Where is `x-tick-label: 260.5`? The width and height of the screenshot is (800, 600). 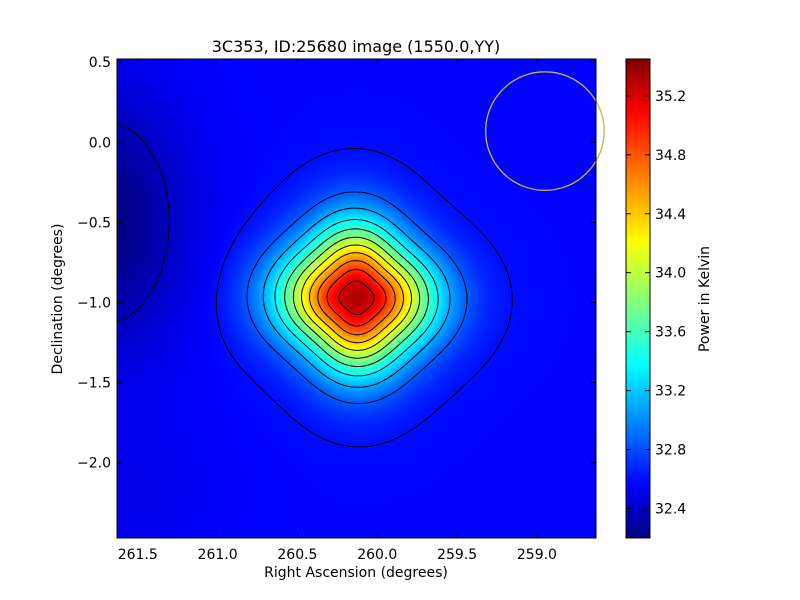
x-tick-label: 260.5 is located at coordinates (297, 555).